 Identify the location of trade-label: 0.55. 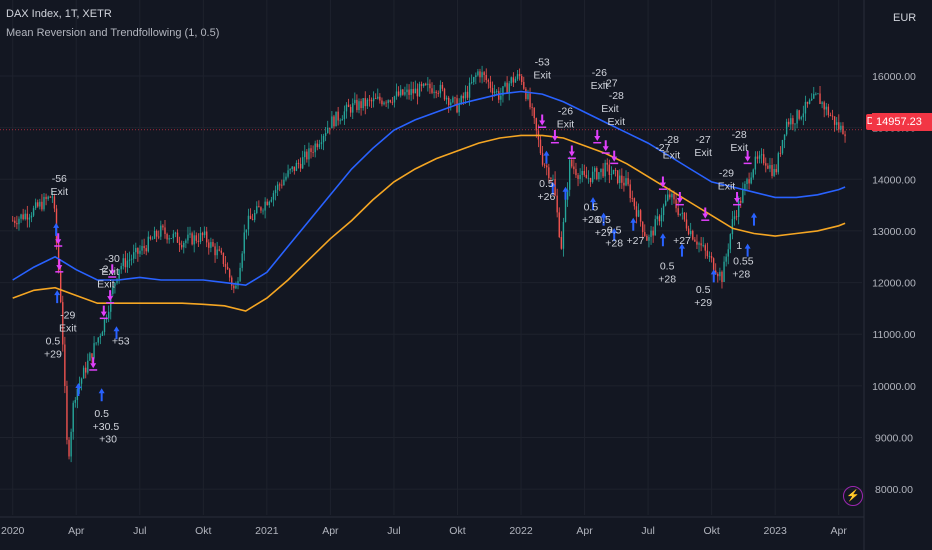
(743, 262).